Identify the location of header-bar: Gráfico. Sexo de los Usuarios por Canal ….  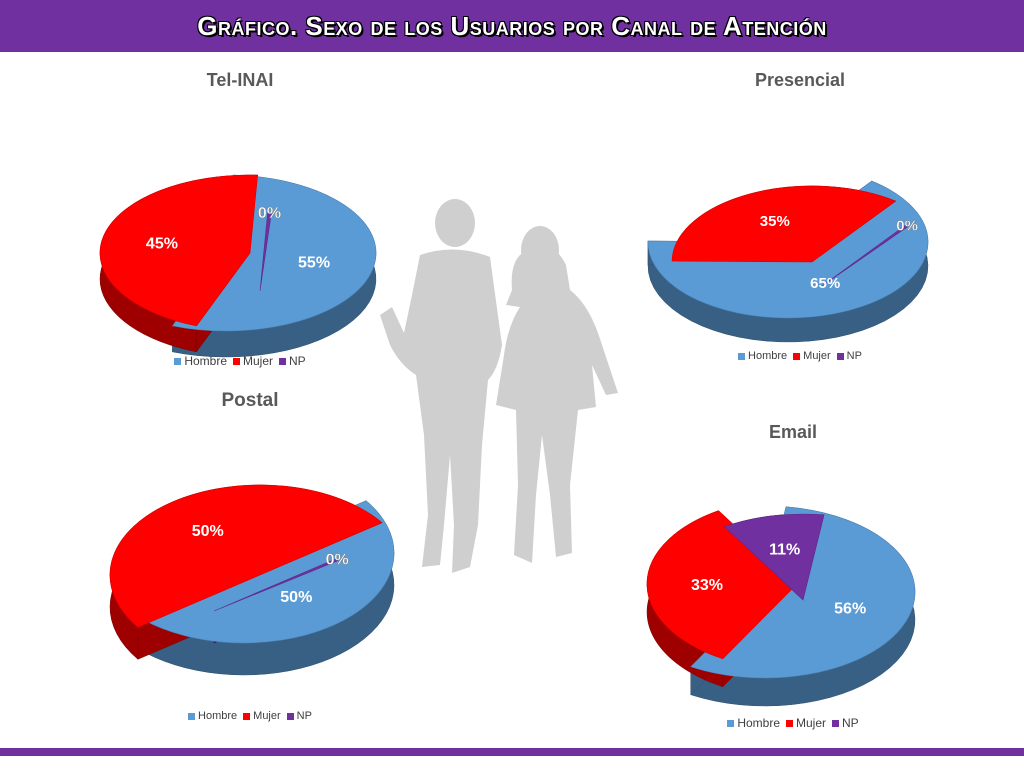
(512, 26).